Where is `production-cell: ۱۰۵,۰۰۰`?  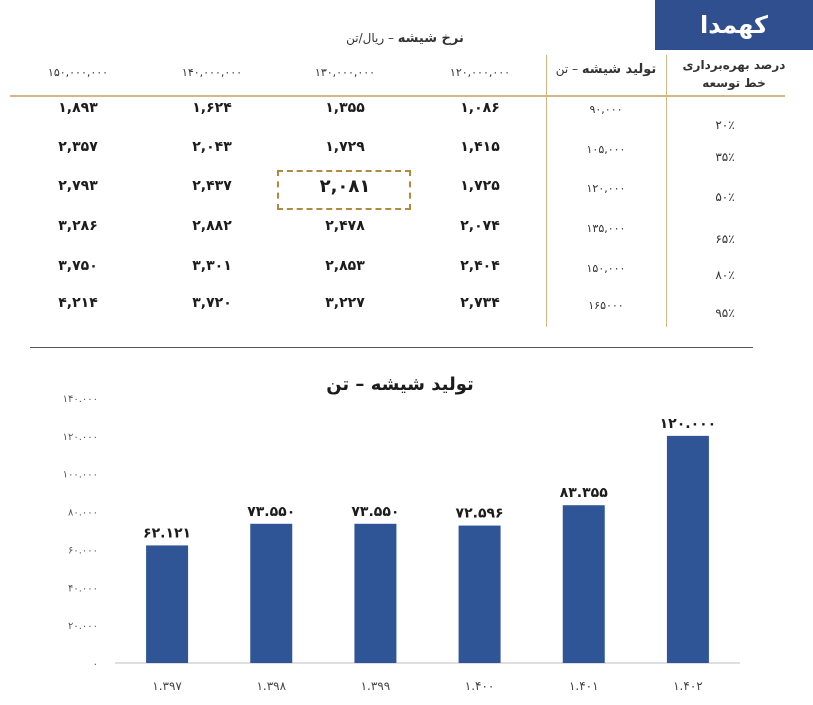
production-cell: ۱۰۵,۰۰۰ is located at coordinates (606, 149).